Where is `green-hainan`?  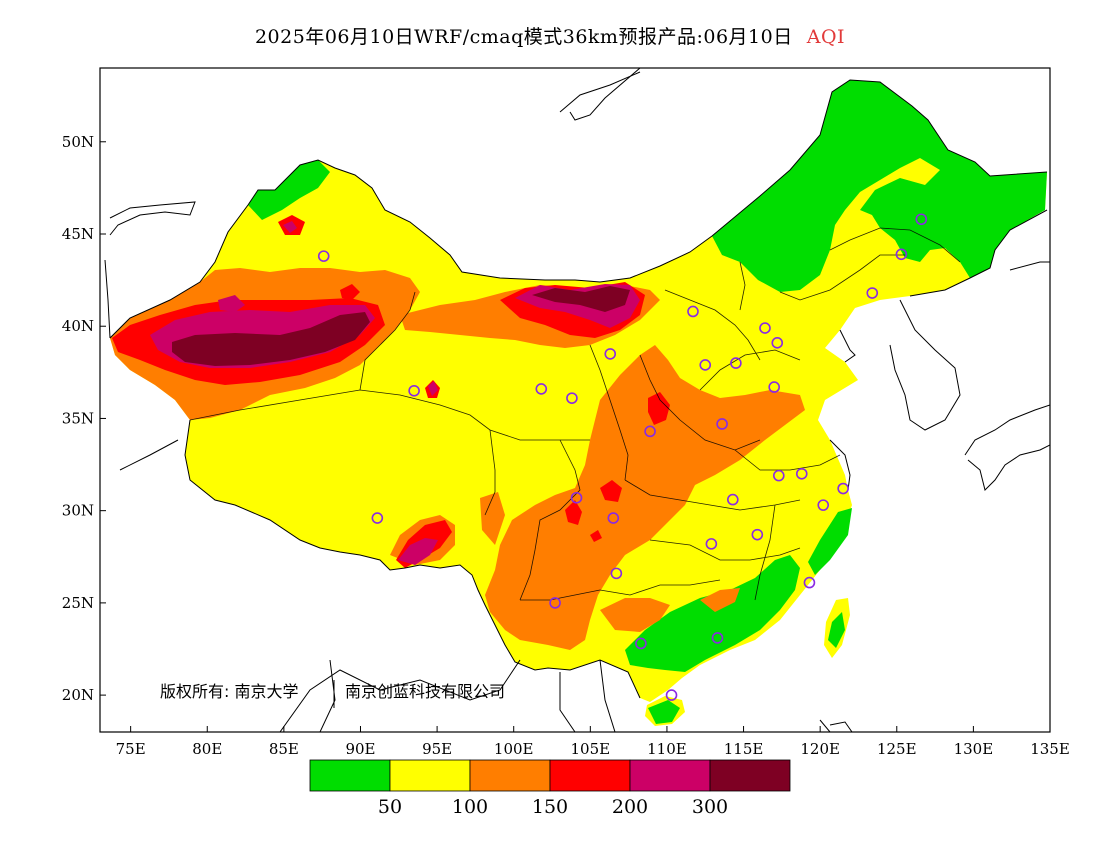
green-hainan is located at coordinates (664, 712).